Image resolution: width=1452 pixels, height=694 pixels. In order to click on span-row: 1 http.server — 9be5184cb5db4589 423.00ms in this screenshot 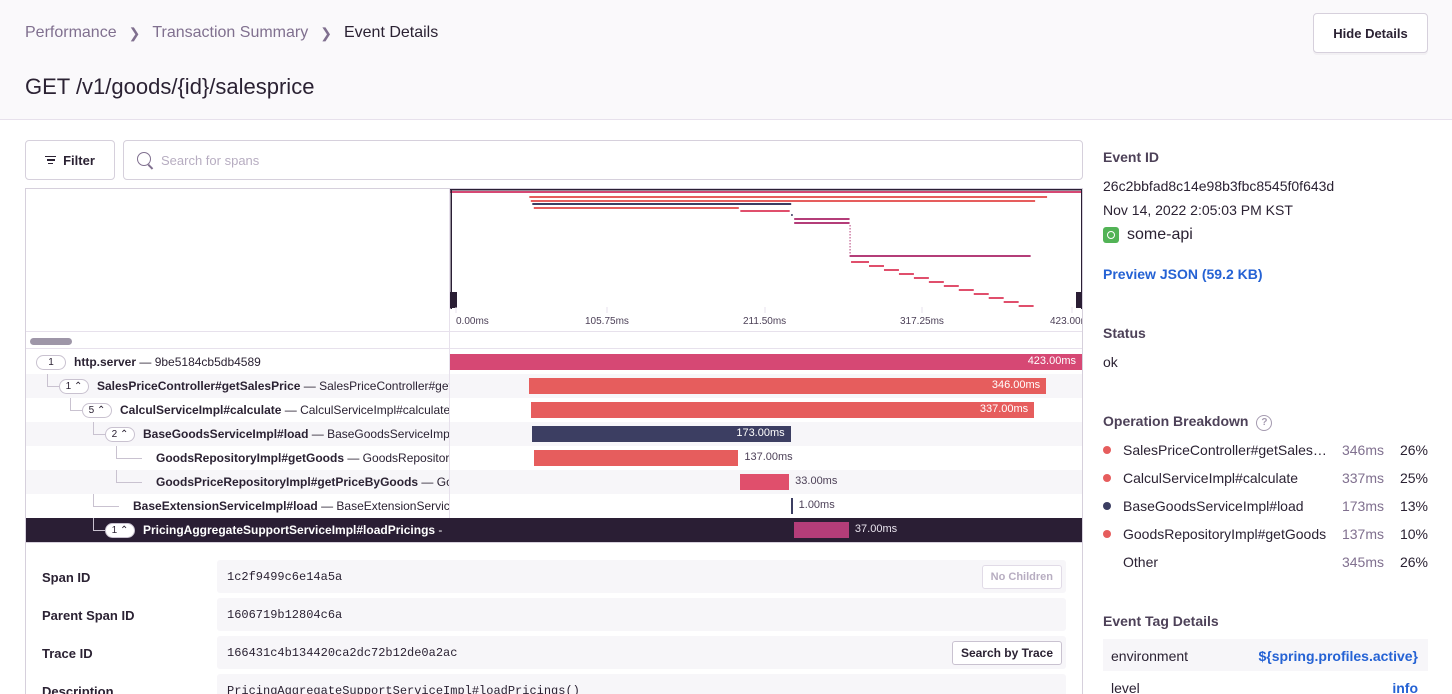, I will do `click(554, 362)`.